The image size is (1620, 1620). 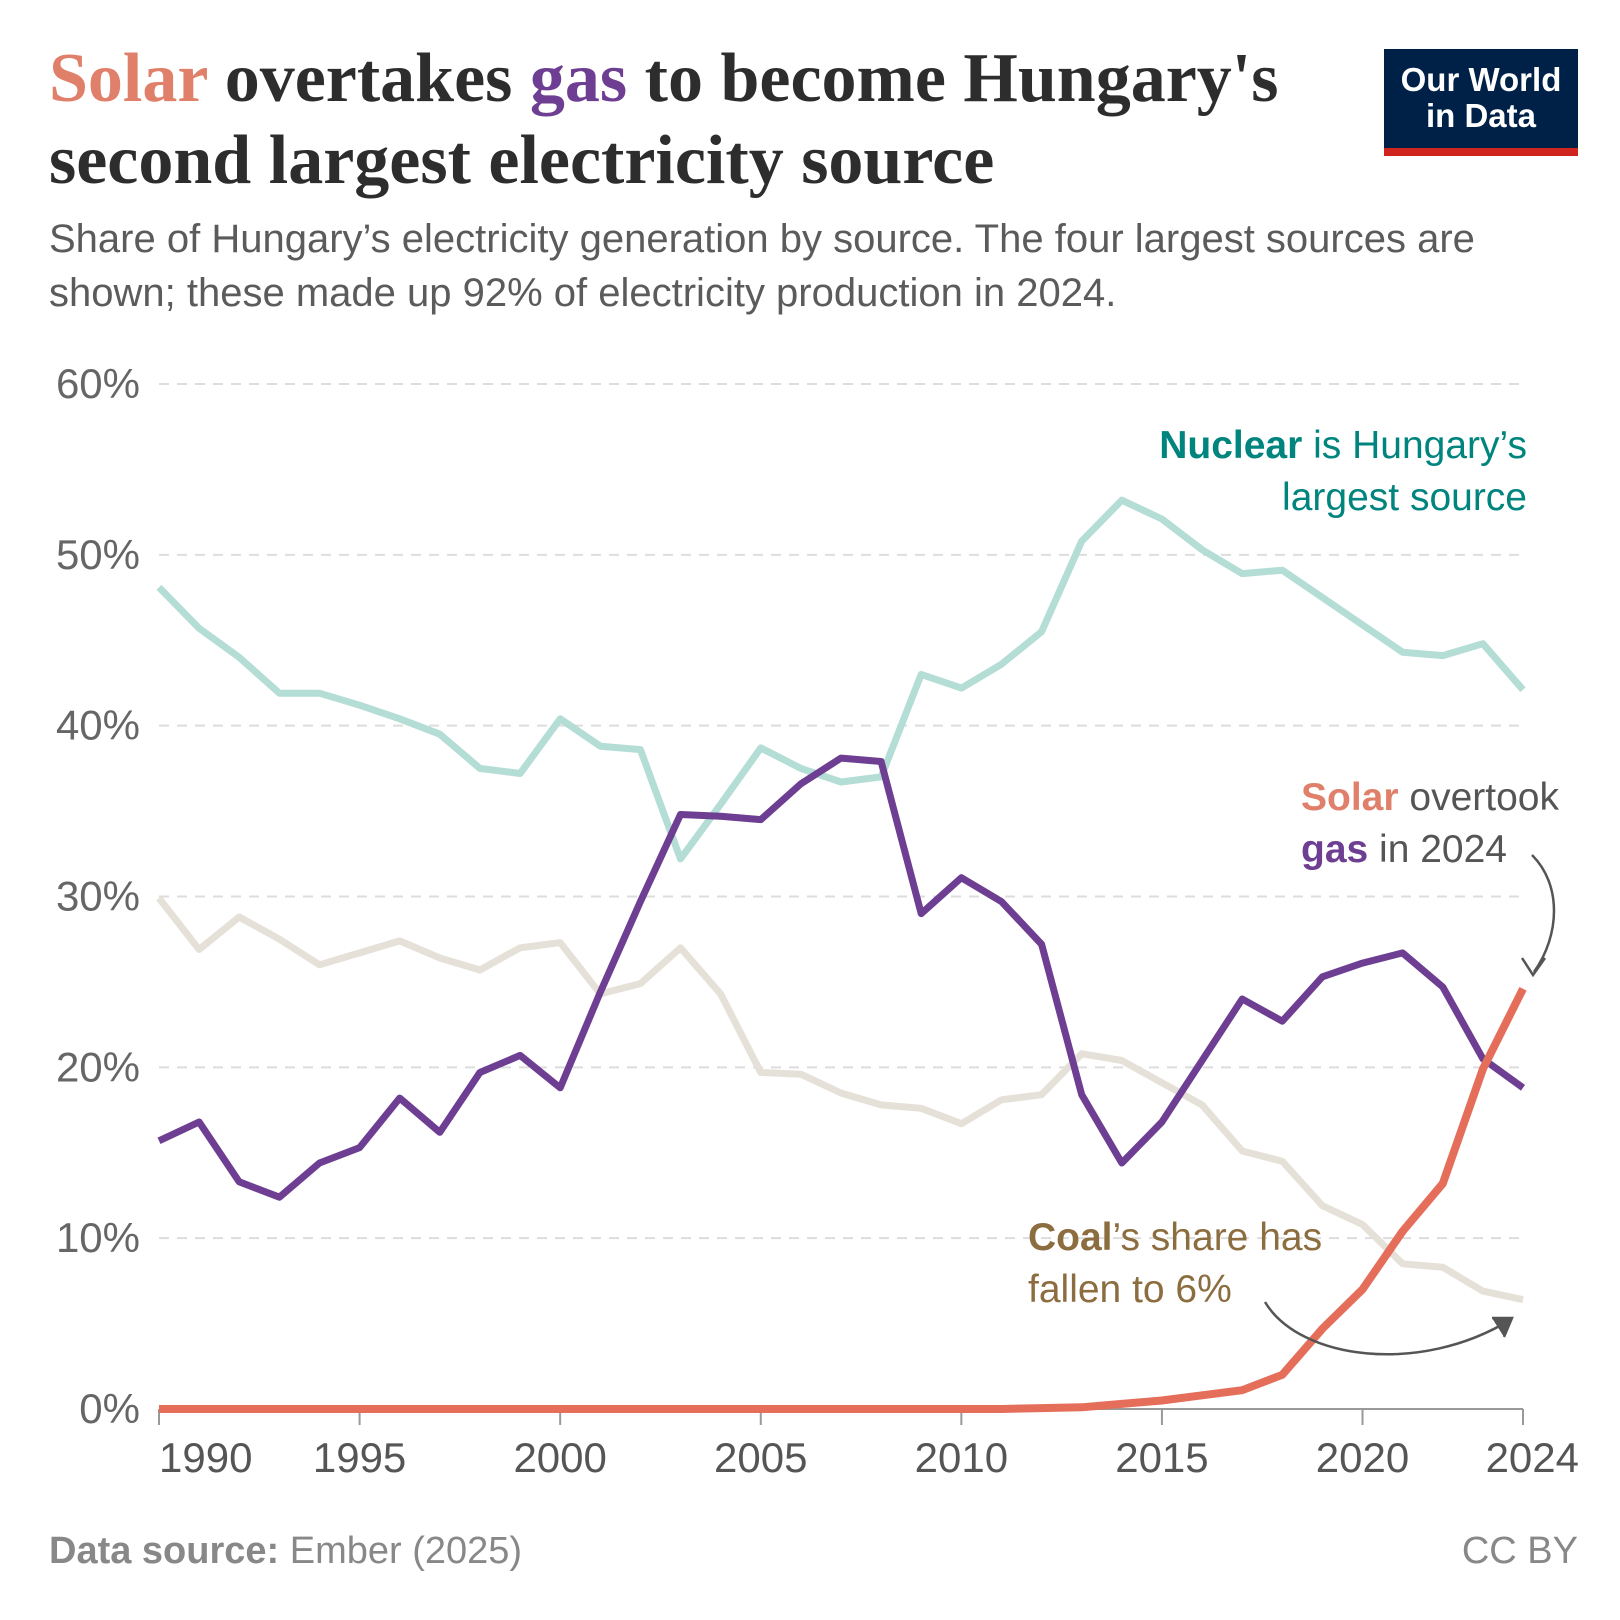 I want to click on coal-ann-text: ’s share has, so click(x=1217, y=1237).